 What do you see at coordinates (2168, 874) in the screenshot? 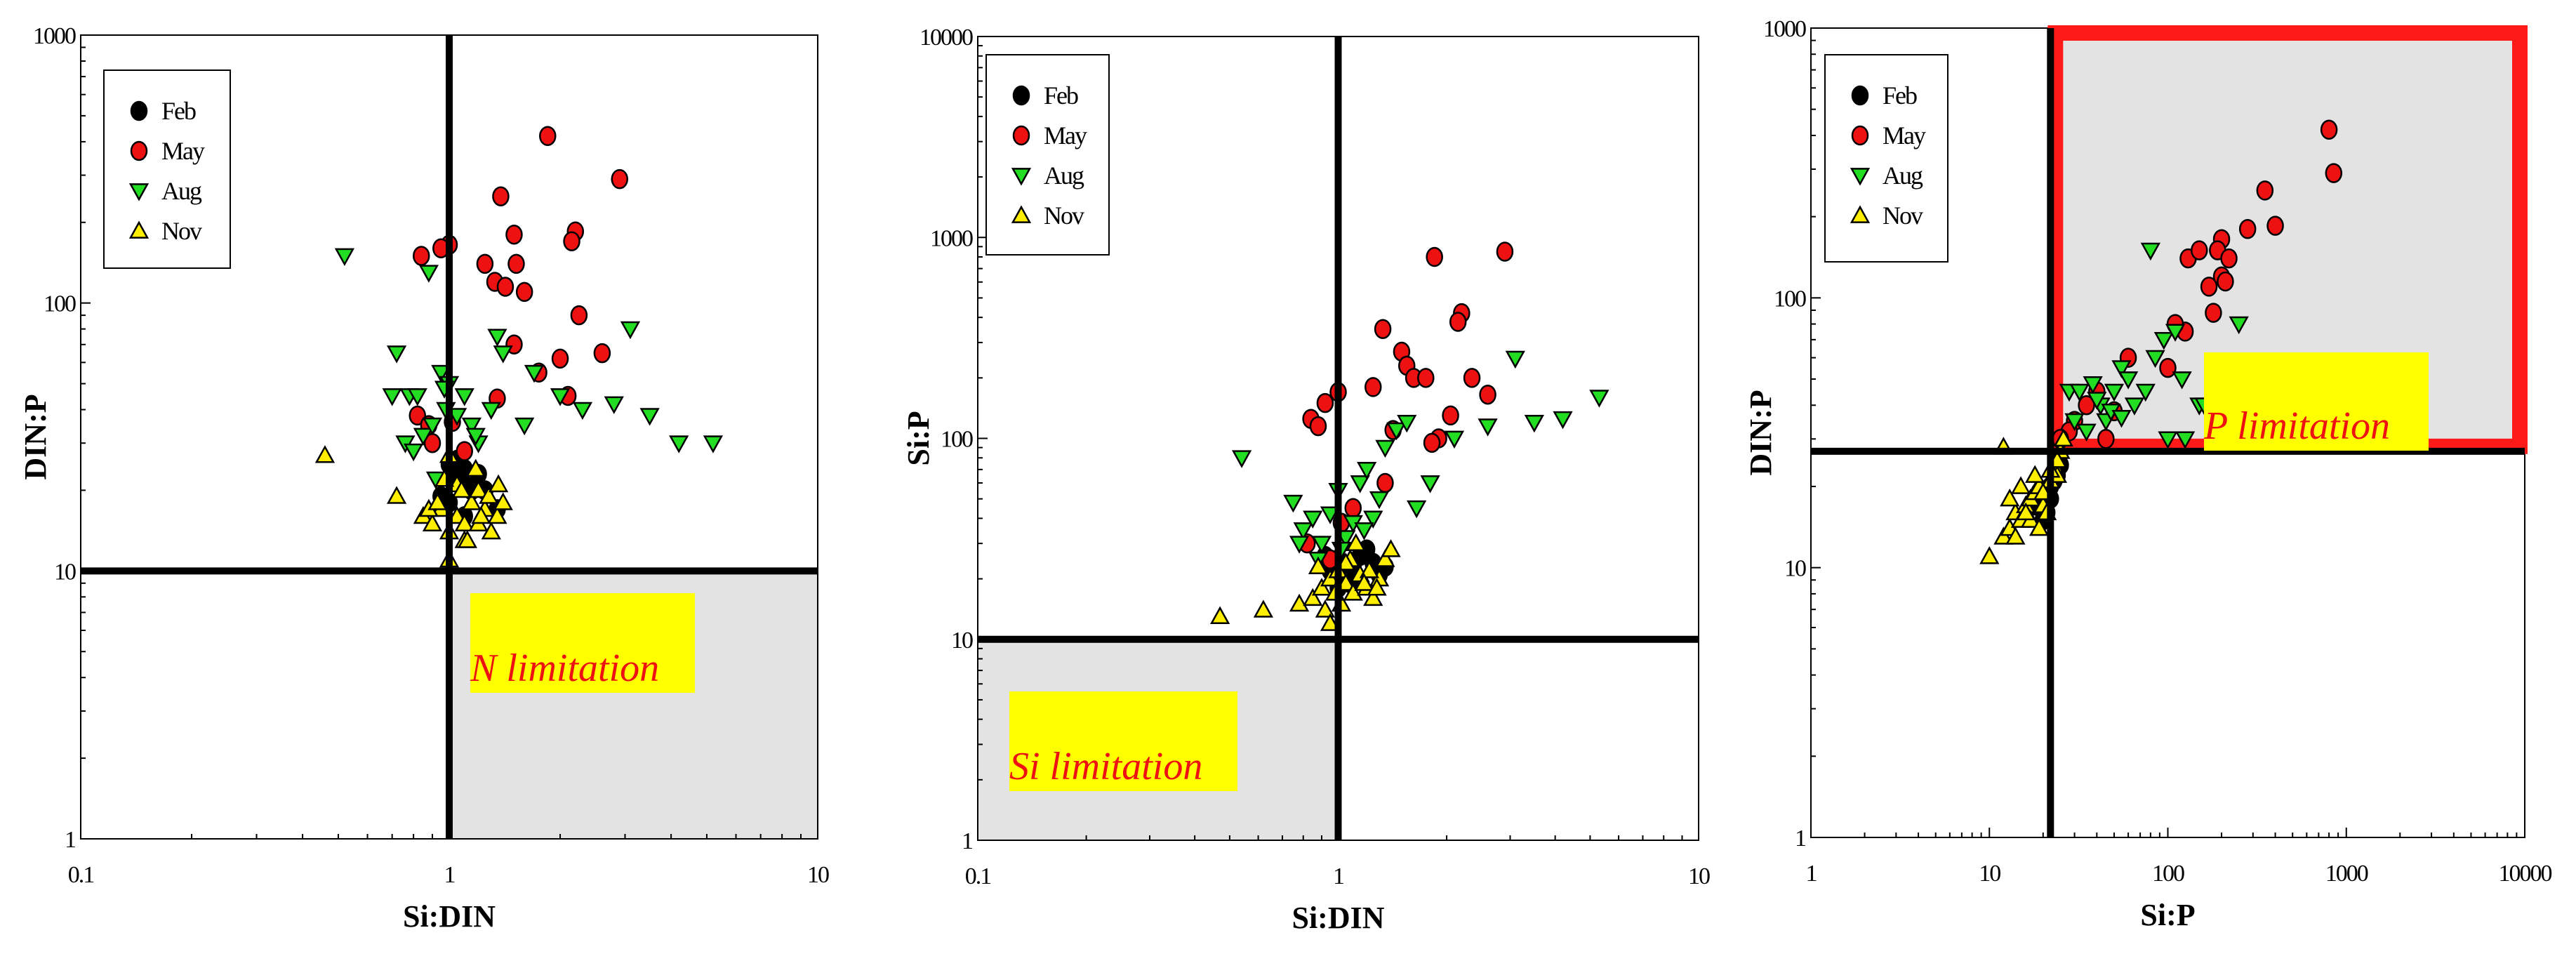
I see `x-tick-label: 100` at bounding box center [2168, 874].